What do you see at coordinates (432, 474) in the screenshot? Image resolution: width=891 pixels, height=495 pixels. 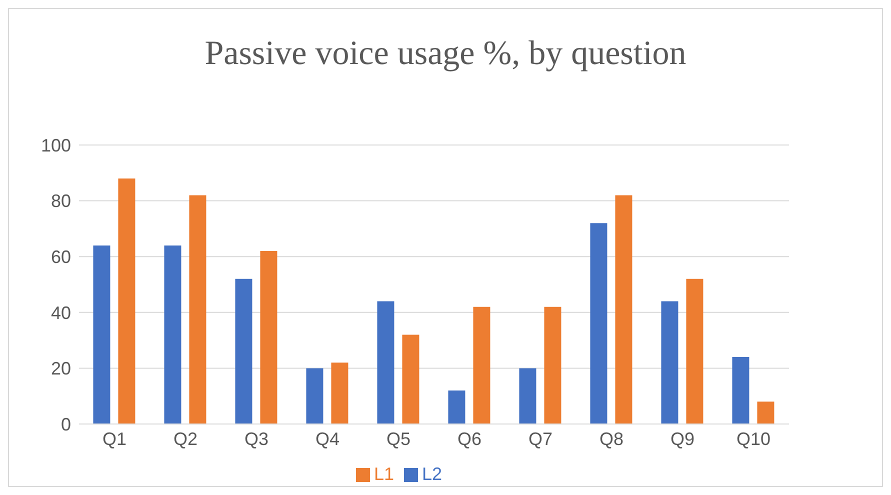 I see `legend-label: L2` at bounding box center [432, 474].